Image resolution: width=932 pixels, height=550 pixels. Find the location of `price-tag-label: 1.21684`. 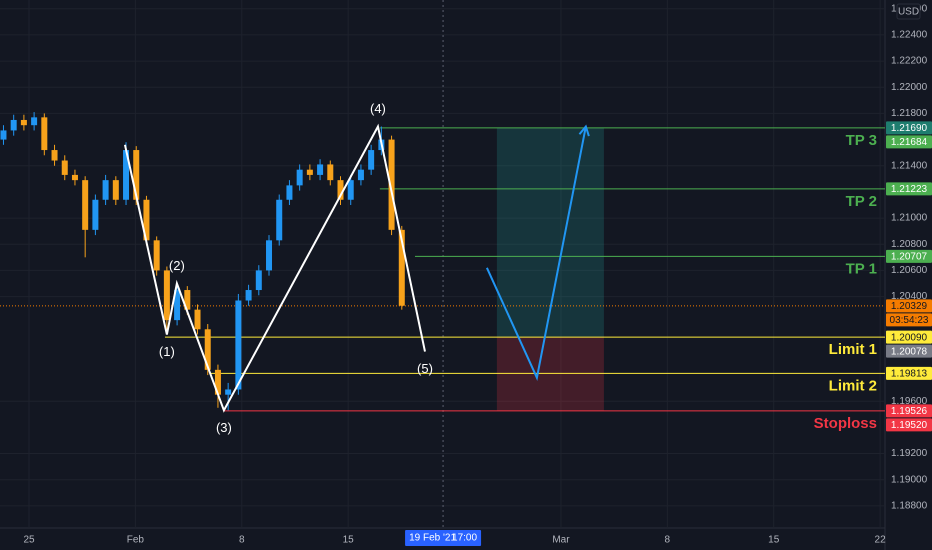

price-tag-label: 1.21684 is located at coordinates (909, 142).